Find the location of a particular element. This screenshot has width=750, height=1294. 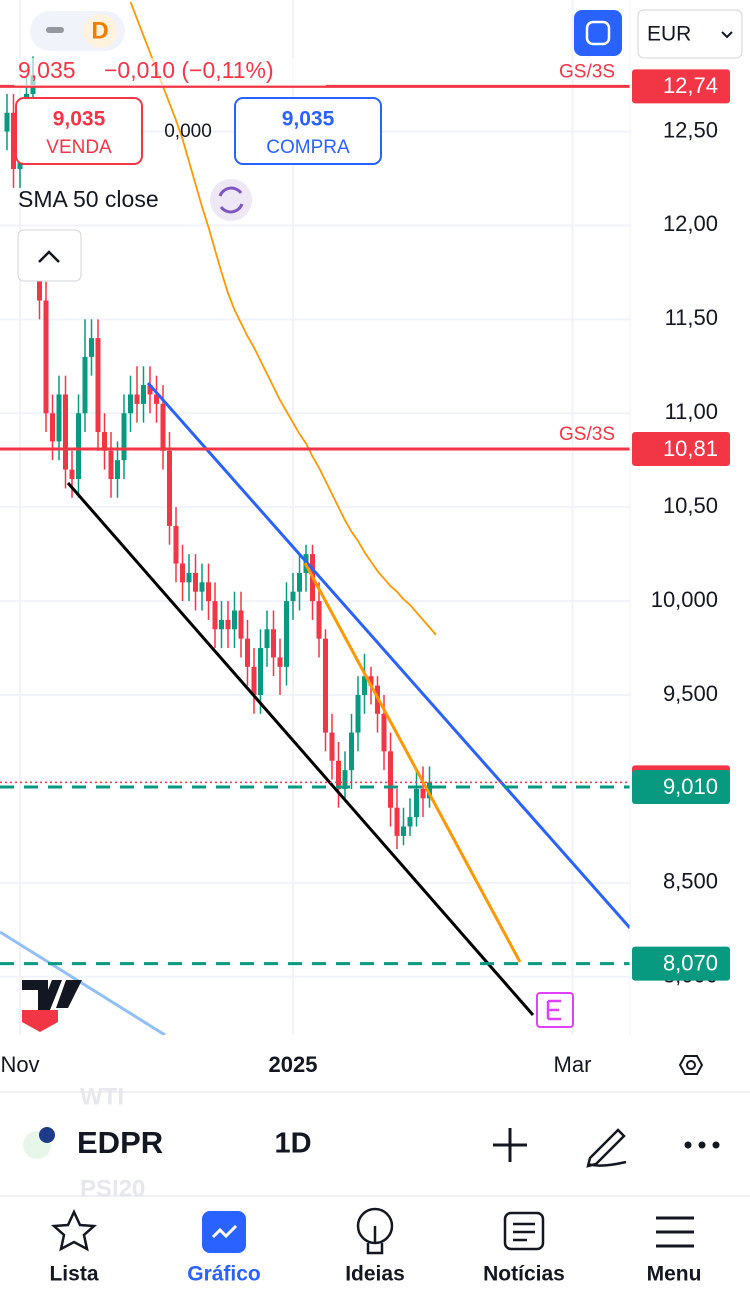

currency: EUR is located at coordinates (669, 34).